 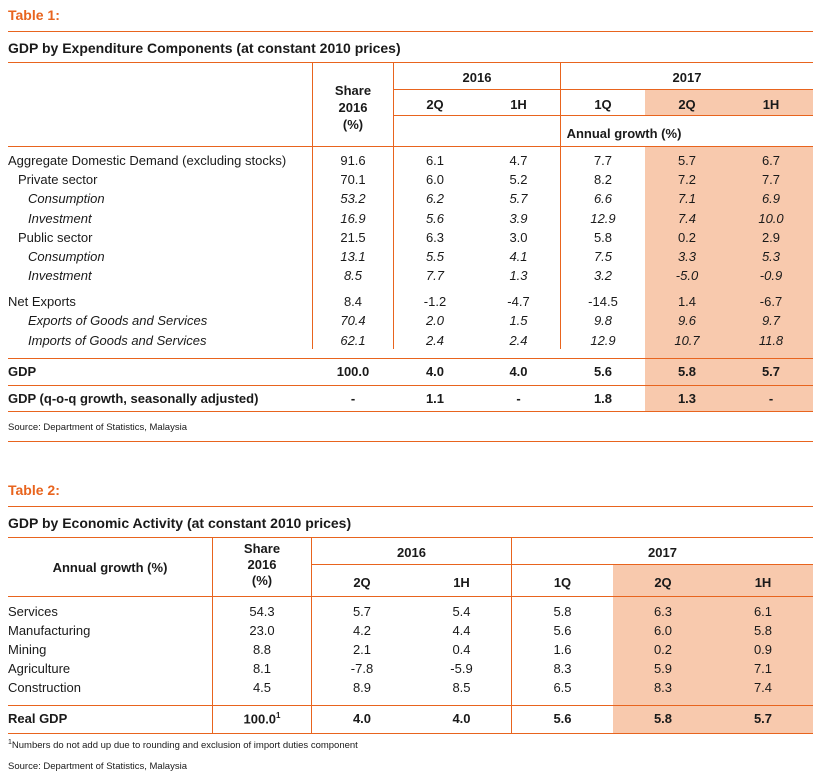 I want to click on table-cell: 2.9, so click(x=771, y=237).